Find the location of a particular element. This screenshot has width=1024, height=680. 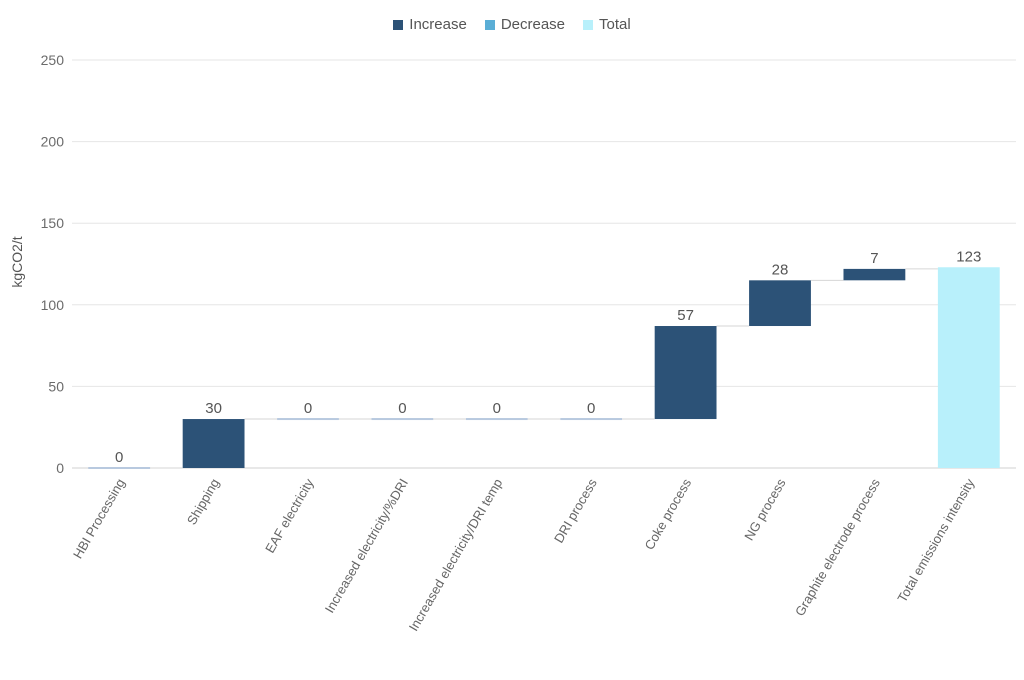

legend-item-total: Total is located at coordinates (607, 24).